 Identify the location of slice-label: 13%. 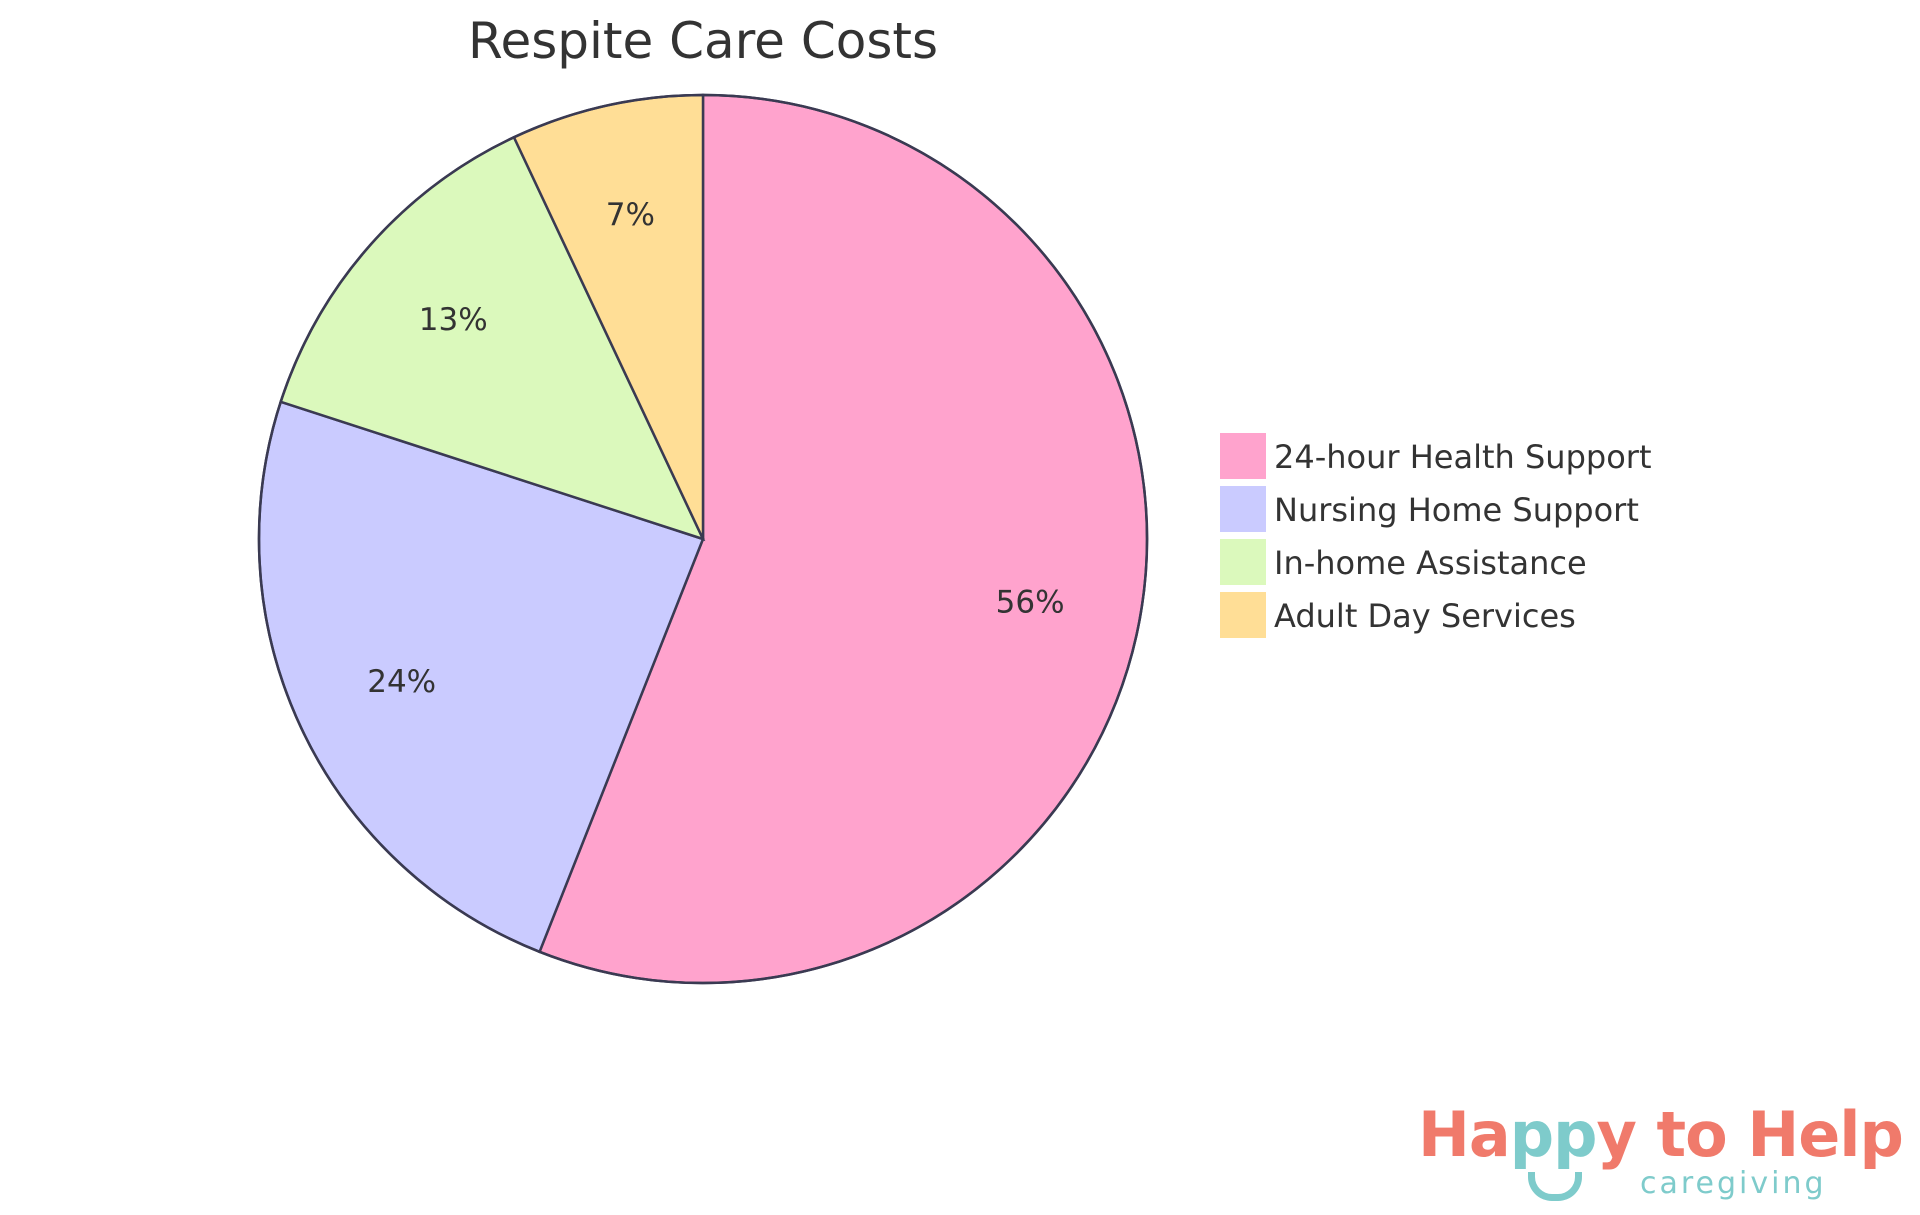
(453, 320).